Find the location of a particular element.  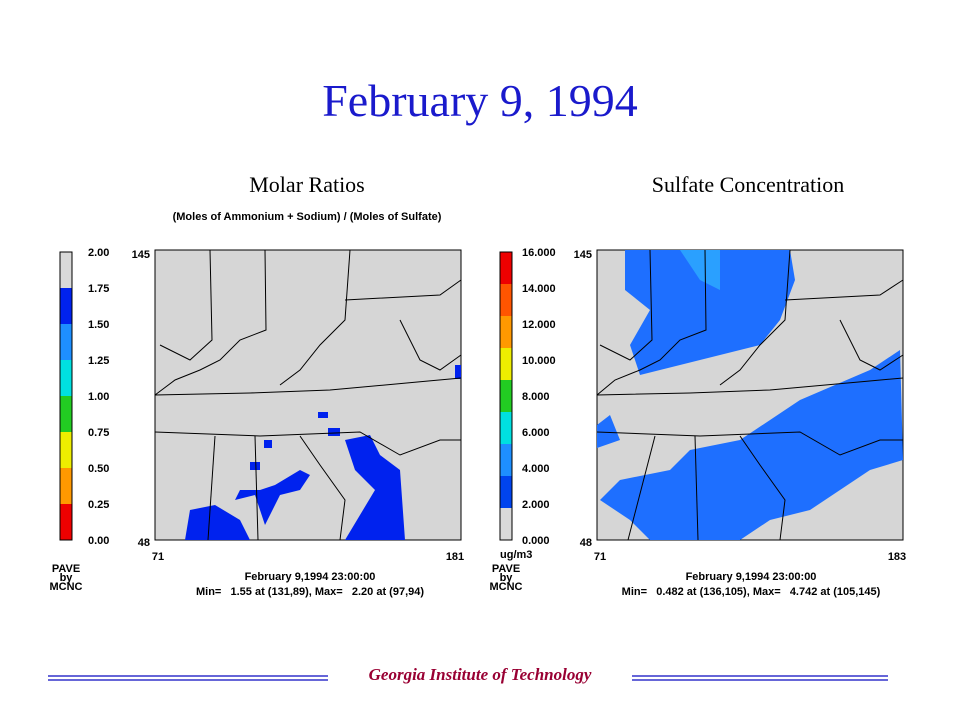

colorbar-label: 0.75 is located at coordinates (98, 433).